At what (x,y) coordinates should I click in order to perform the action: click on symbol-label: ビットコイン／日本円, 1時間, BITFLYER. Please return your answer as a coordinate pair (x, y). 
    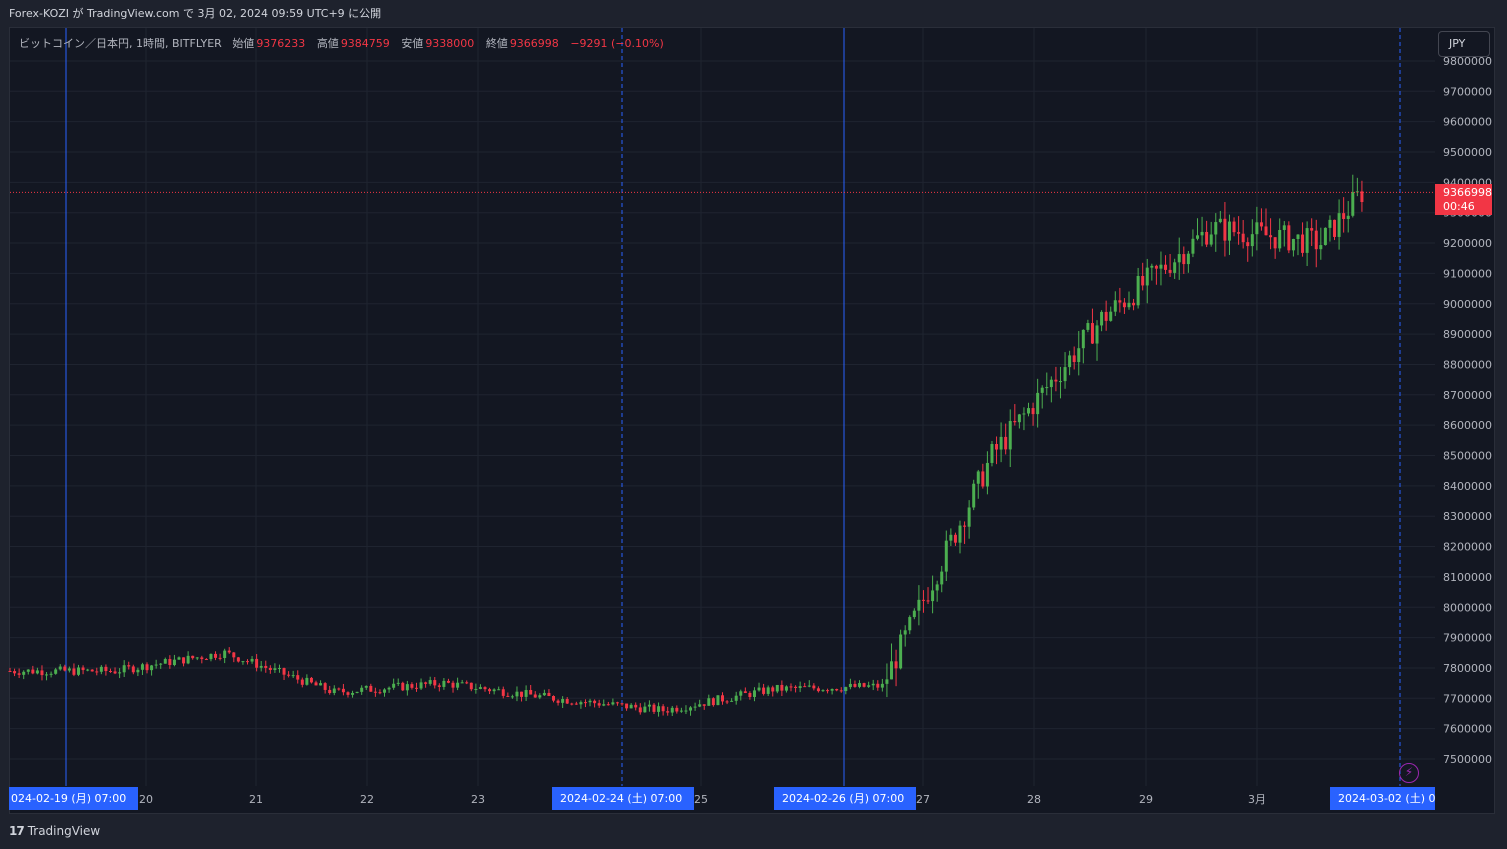
    Looking at the image, I should click on (120, 43).